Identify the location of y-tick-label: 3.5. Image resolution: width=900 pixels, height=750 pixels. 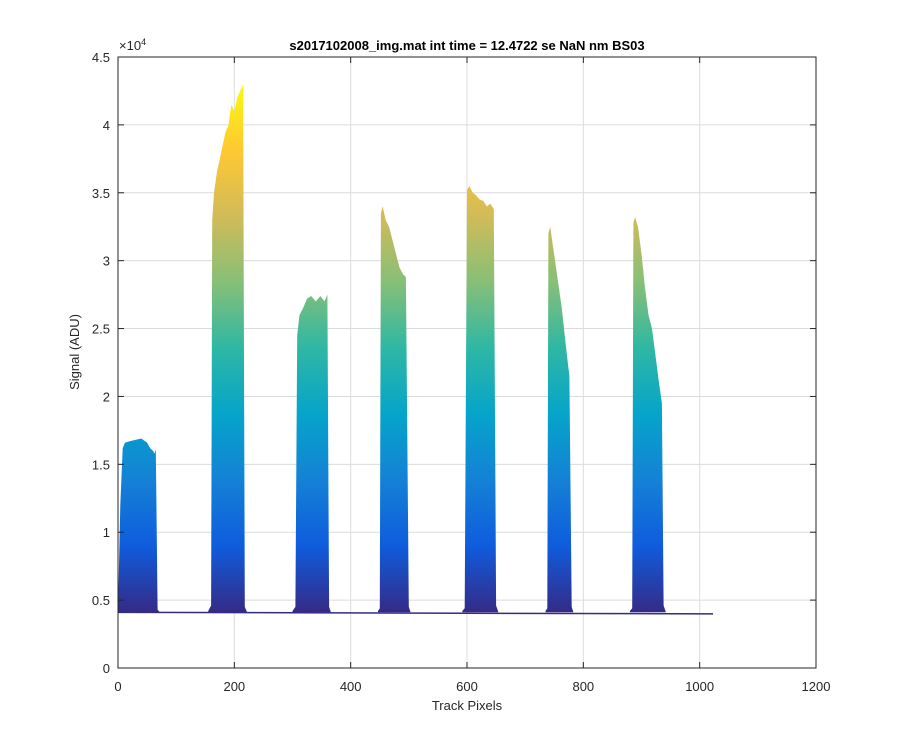
(101, 193).